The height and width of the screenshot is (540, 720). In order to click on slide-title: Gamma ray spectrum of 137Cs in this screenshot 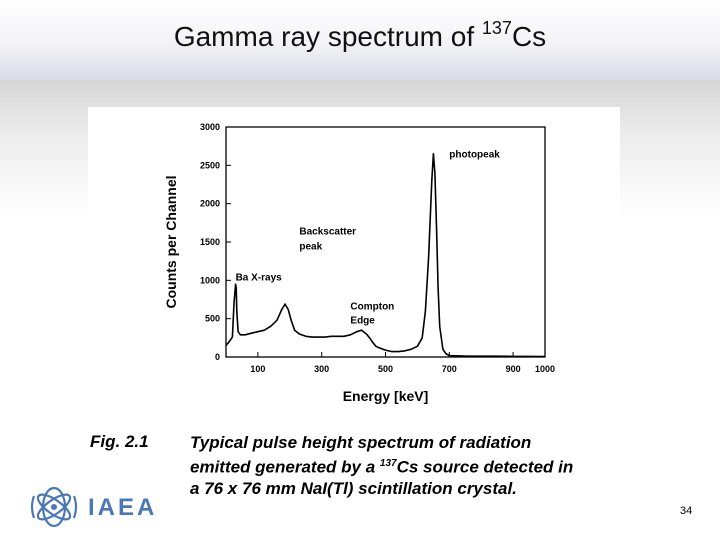, I will do `click(360, 35)`.